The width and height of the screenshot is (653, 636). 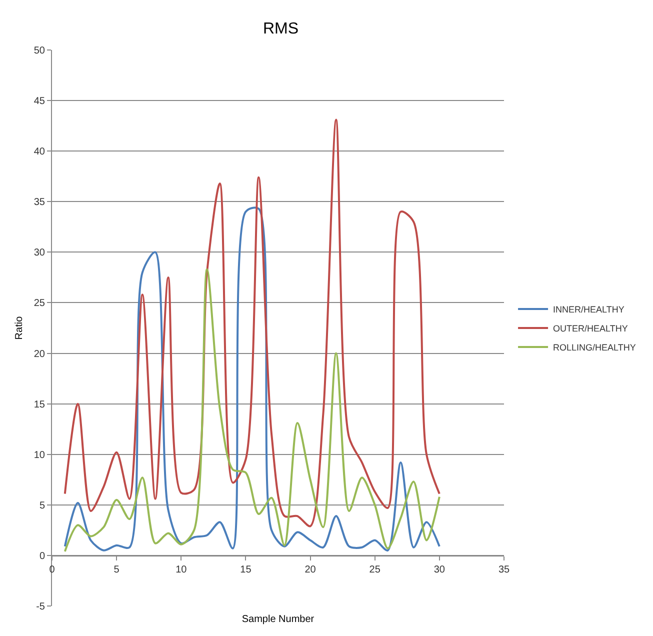 I want to click on y-tick-label: 0, so click(x=42, y=556).